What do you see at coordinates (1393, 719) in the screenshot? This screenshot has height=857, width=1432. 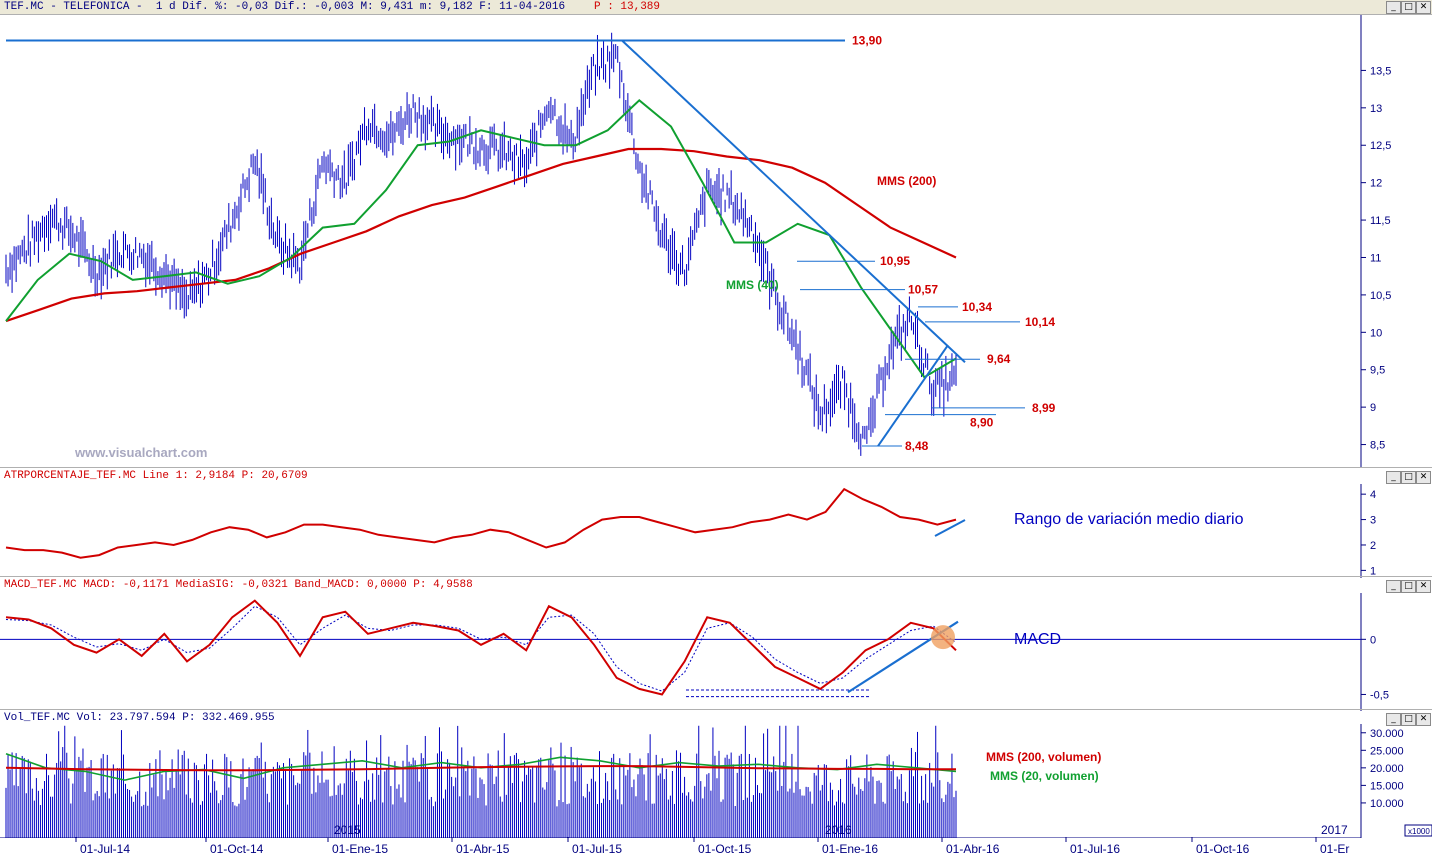 I see `volume-minimize-button: _` at bounding box center [1393, 719].